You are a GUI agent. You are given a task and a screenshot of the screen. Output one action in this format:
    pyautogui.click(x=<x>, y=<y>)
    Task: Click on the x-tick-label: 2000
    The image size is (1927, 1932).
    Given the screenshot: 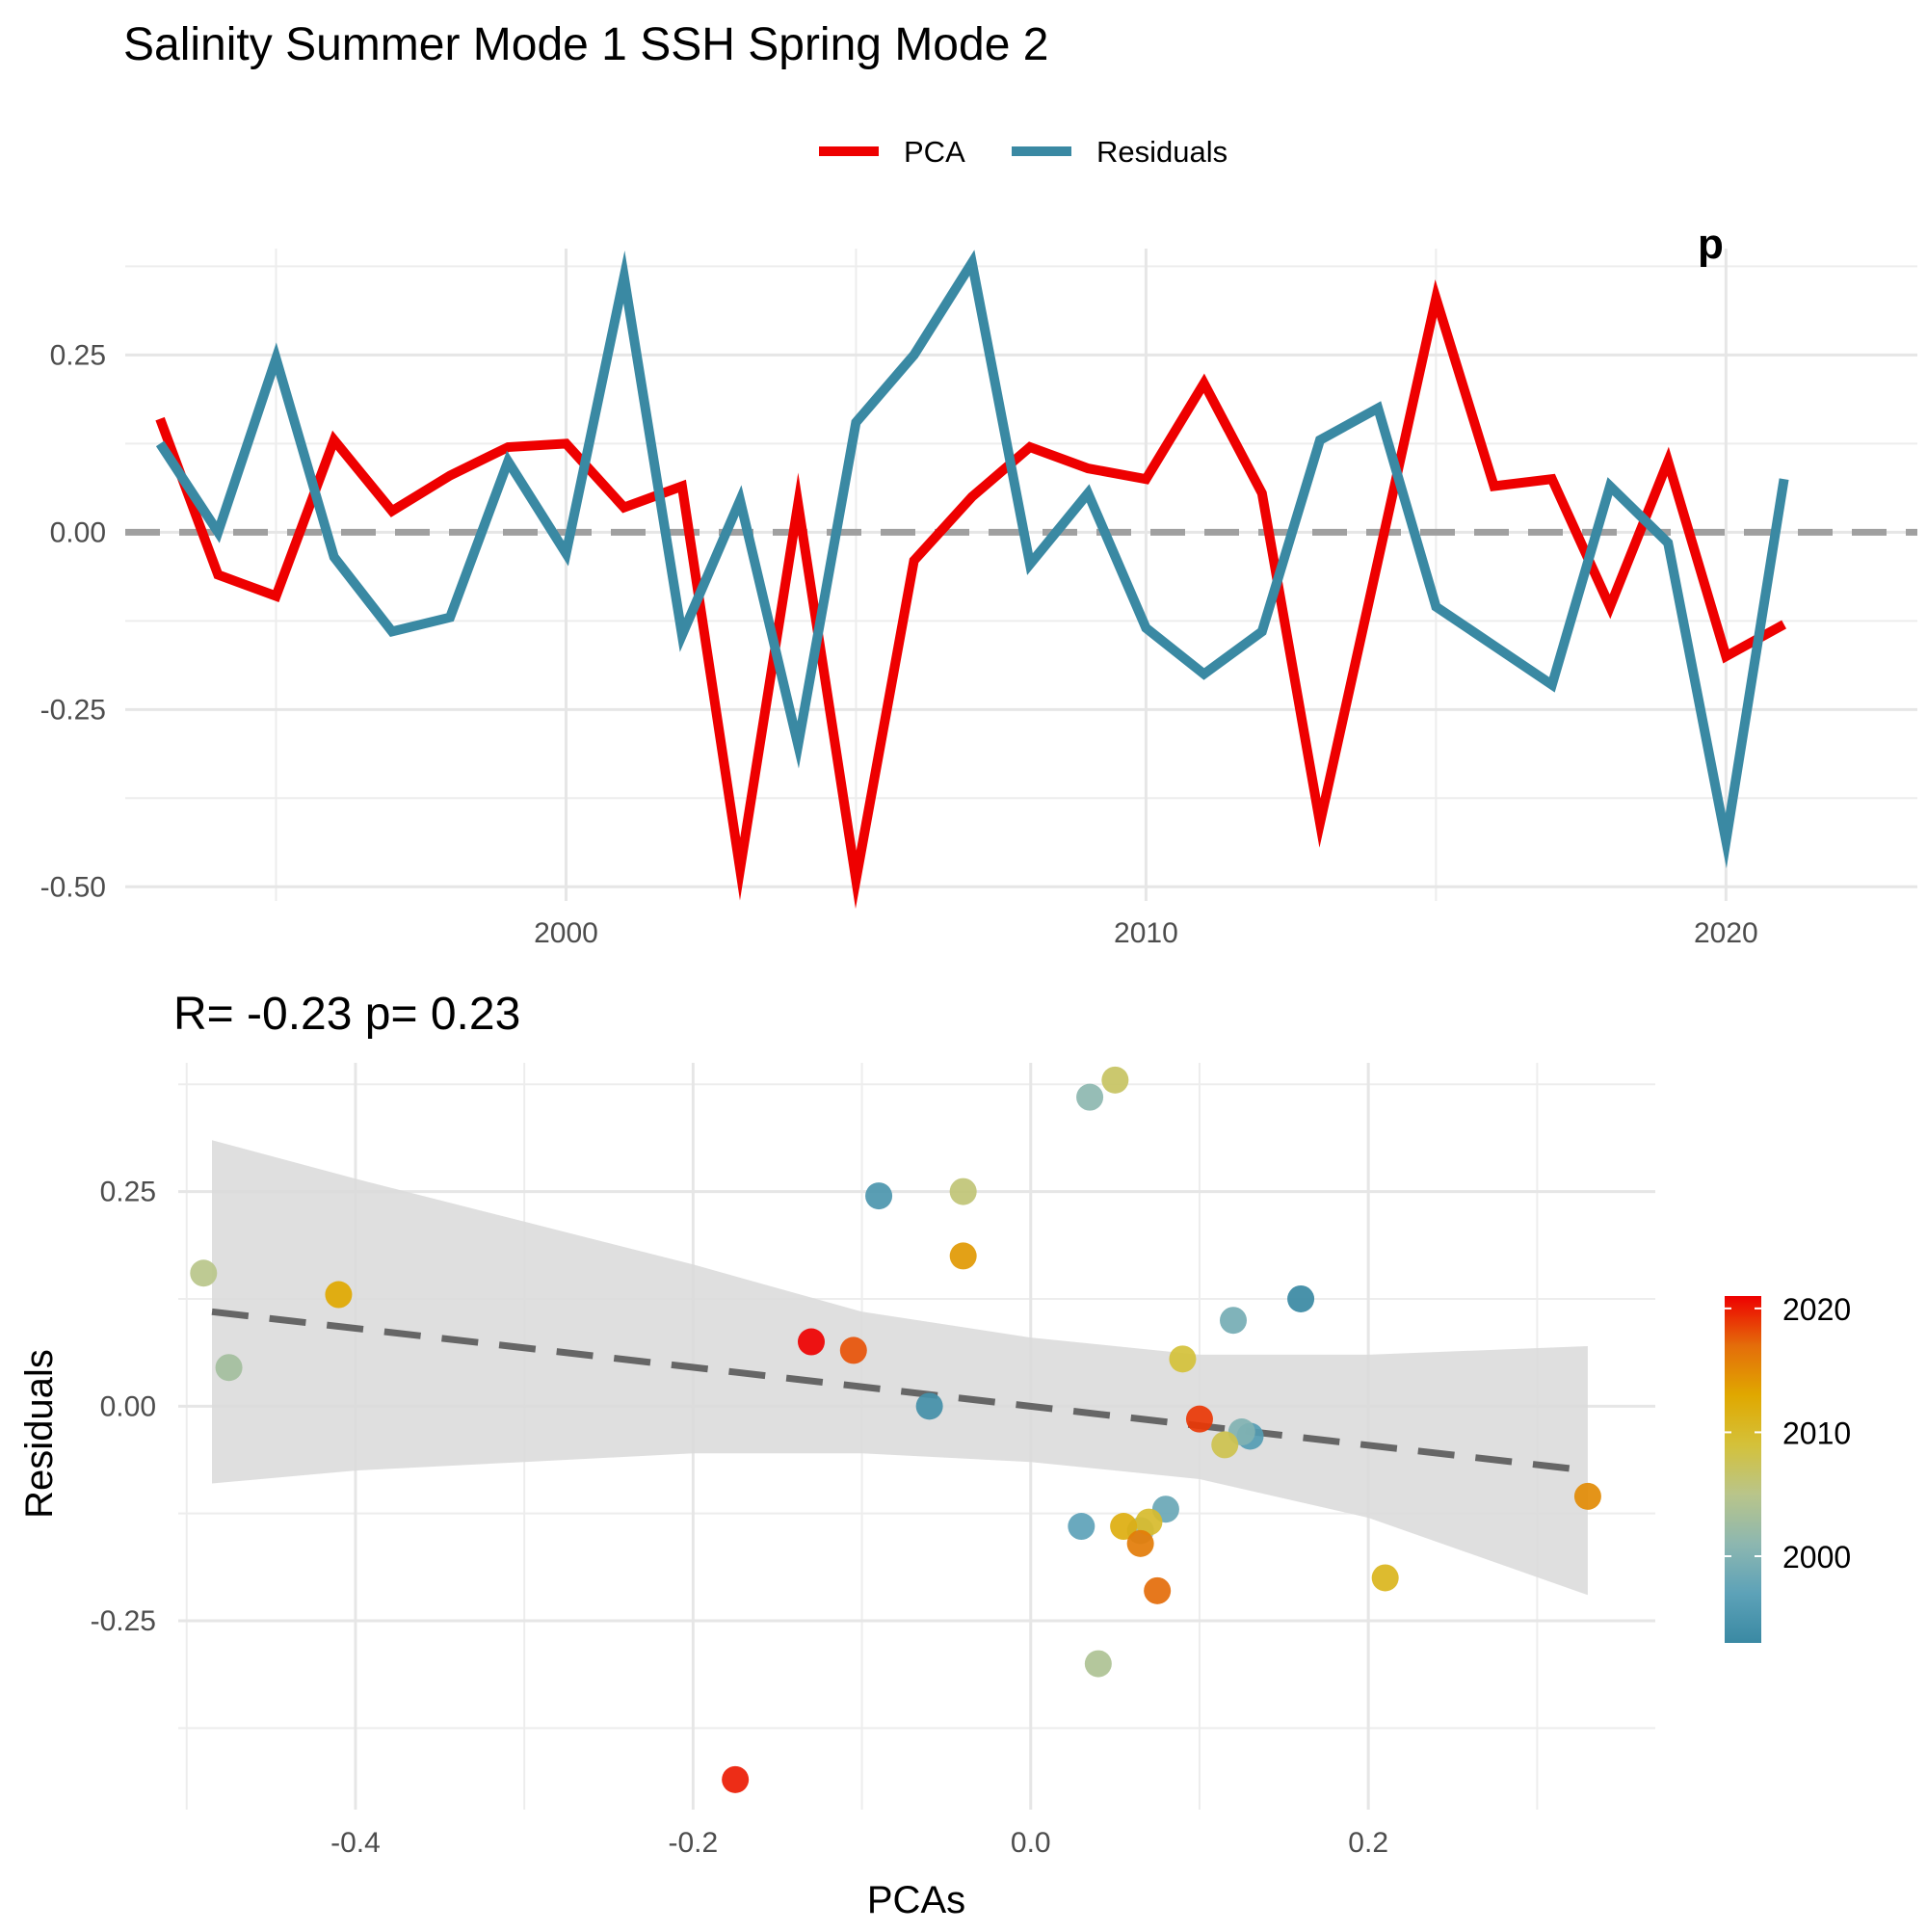 What is the action you would take?
    pyautogui.click(x=566, y=933)
    